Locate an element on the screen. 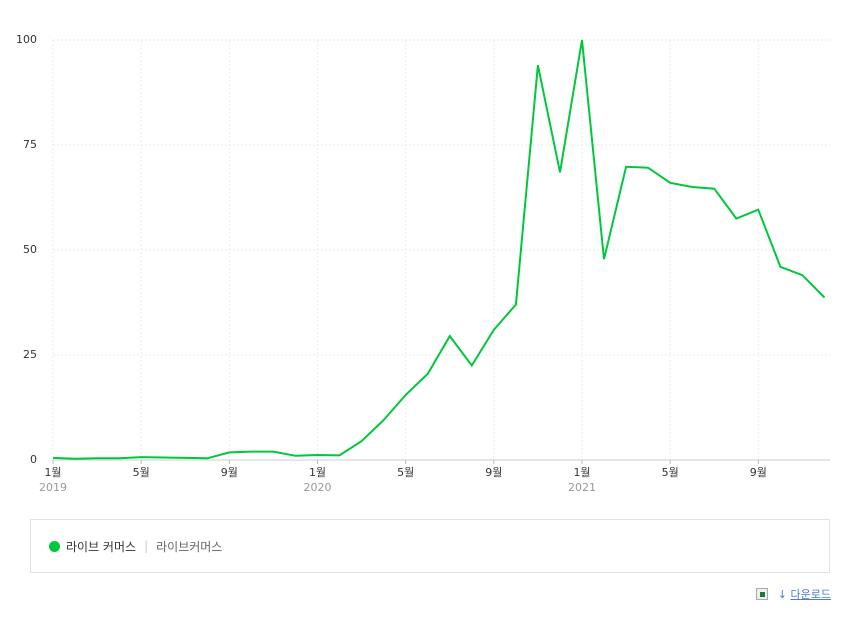 The image size is (859, 617). legend: 라이브 커머스 | 라이브커머스 is located at coordinates (430, 546).